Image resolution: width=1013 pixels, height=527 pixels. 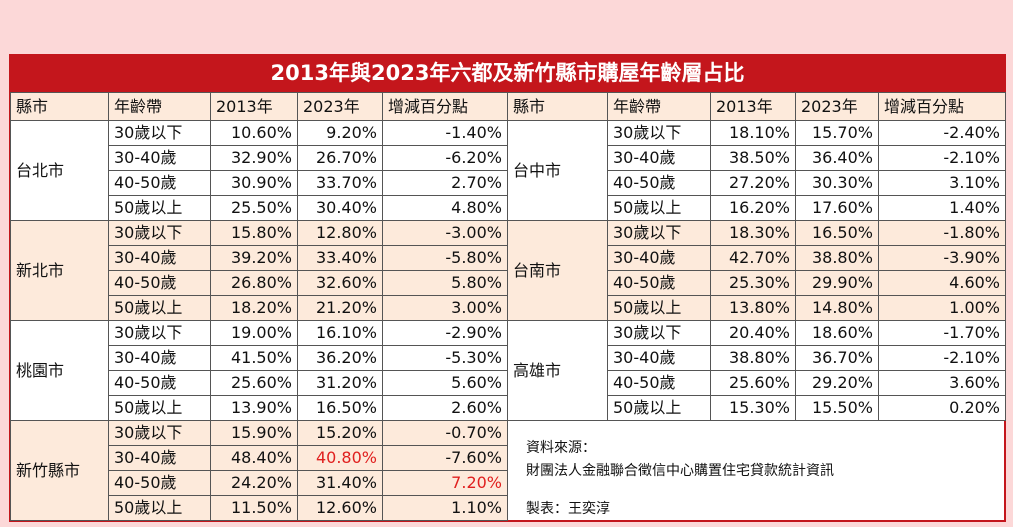 I want to click on value-cell: 26.70%, so click(x=340, y=158).